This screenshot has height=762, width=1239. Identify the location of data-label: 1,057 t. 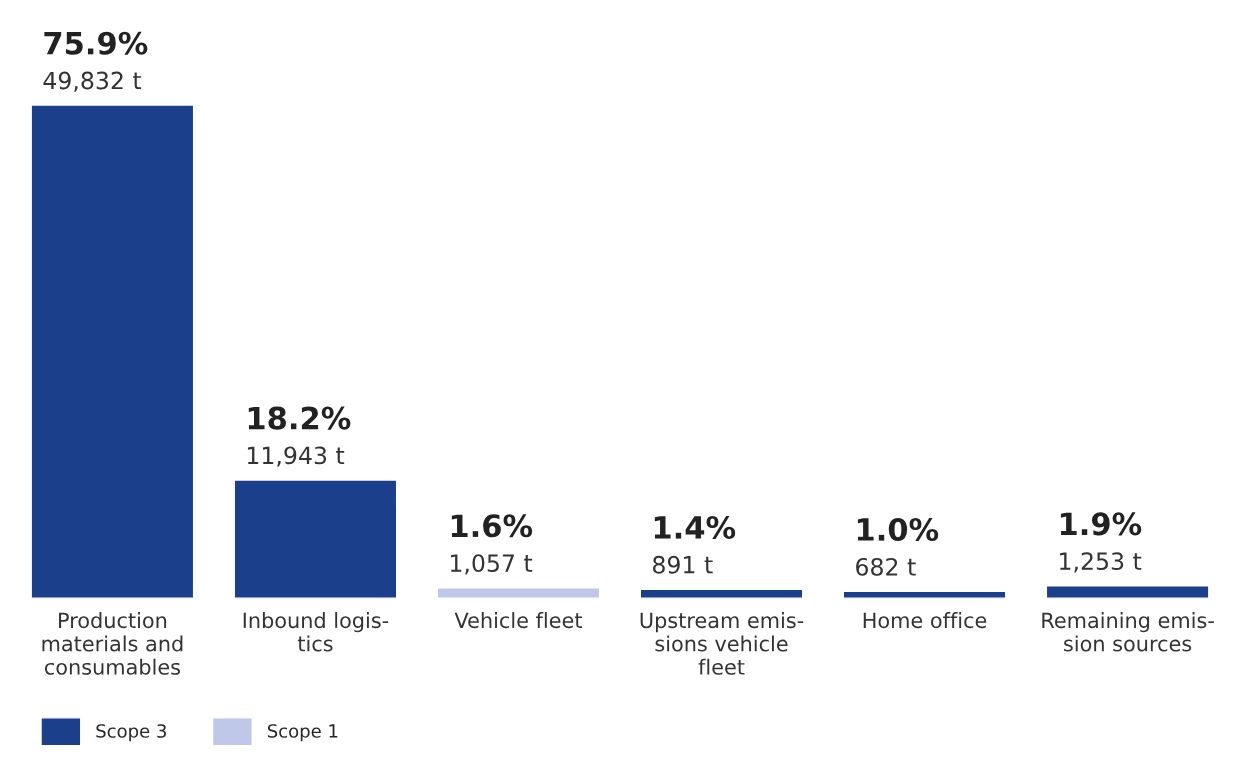
(491, 564).